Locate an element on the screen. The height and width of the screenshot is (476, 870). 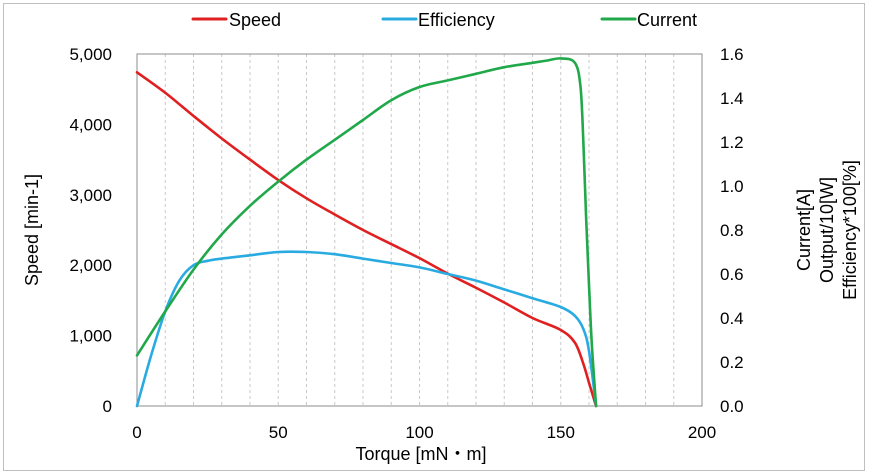
x-axis-title: Torque [mN・m] is located at coordinates (420, 454).